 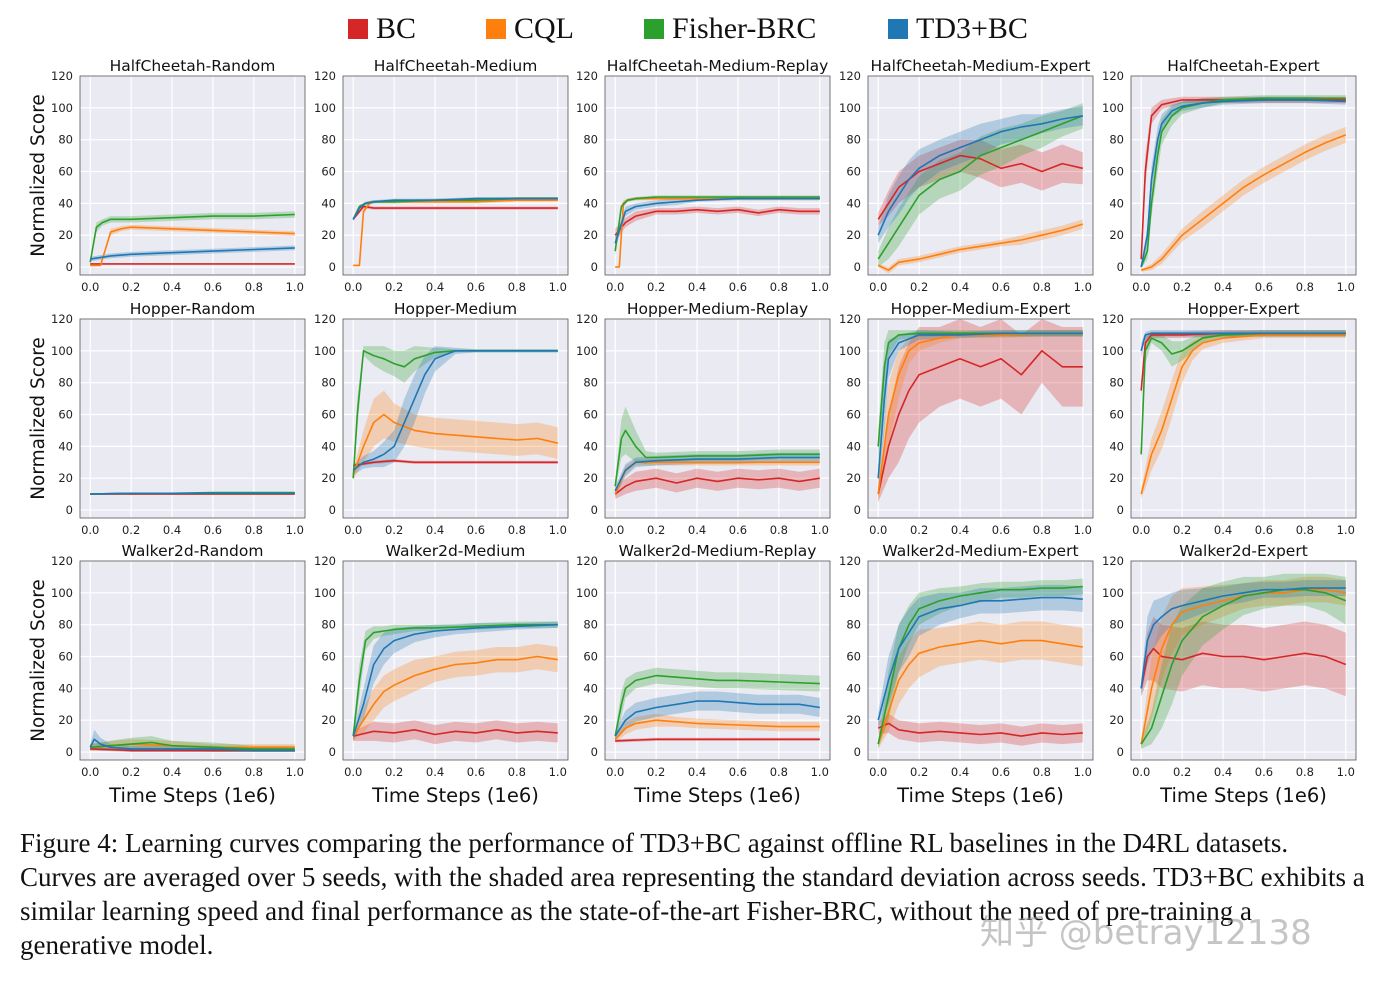 What do you see at coordinates (654, 29) in the screenshot?
I see `legend-swatch-fisher-brc` at bounding box center [654, 29].